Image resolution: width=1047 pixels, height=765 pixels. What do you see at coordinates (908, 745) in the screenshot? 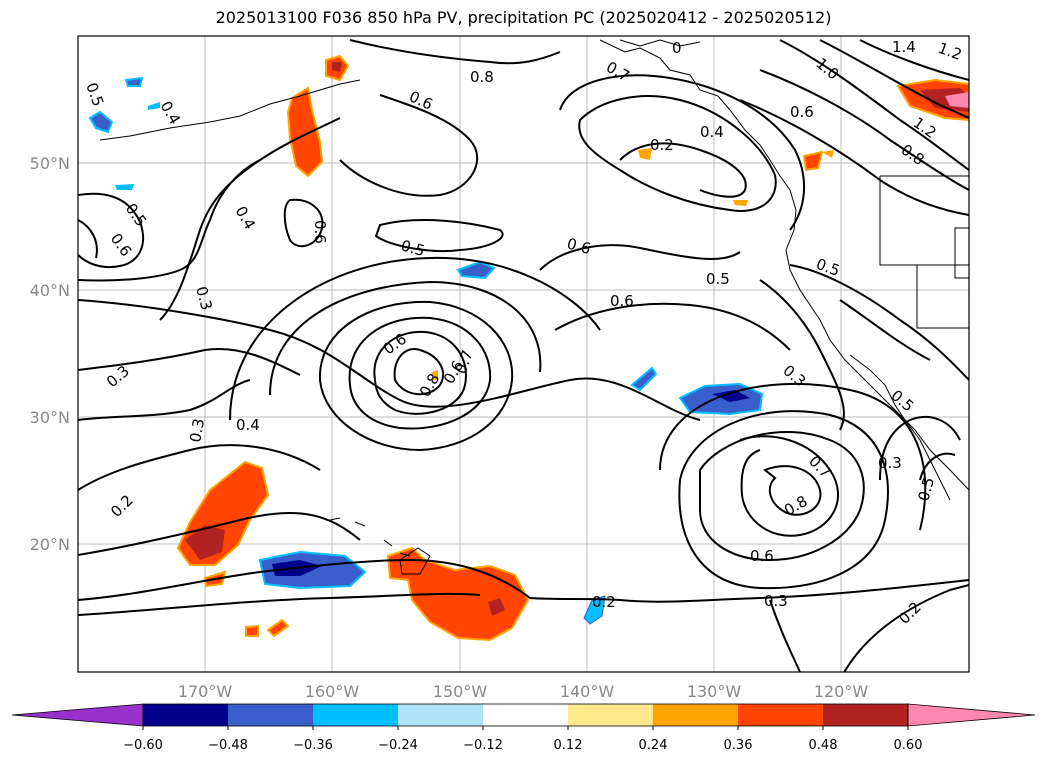
I see `colorbar-tick-label: 0.60` at bounding box center [908, 745].